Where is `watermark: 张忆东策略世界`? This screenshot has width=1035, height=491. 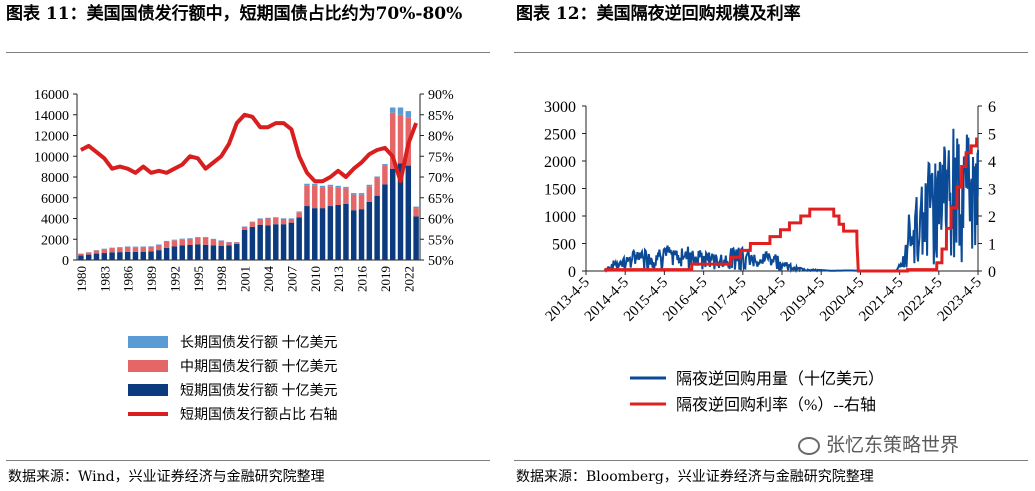
watermark: 张忆东策略世界 is located at coordinates (878, 443).